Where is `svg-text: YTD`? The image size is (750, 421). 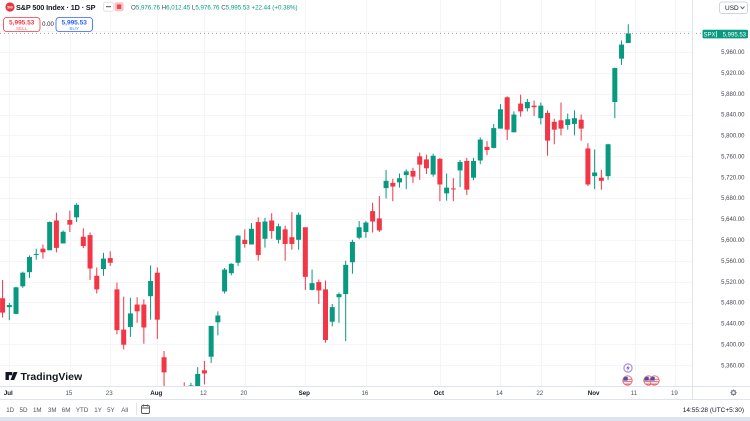
svg-text: YTD is located at coordinates (82, 410).